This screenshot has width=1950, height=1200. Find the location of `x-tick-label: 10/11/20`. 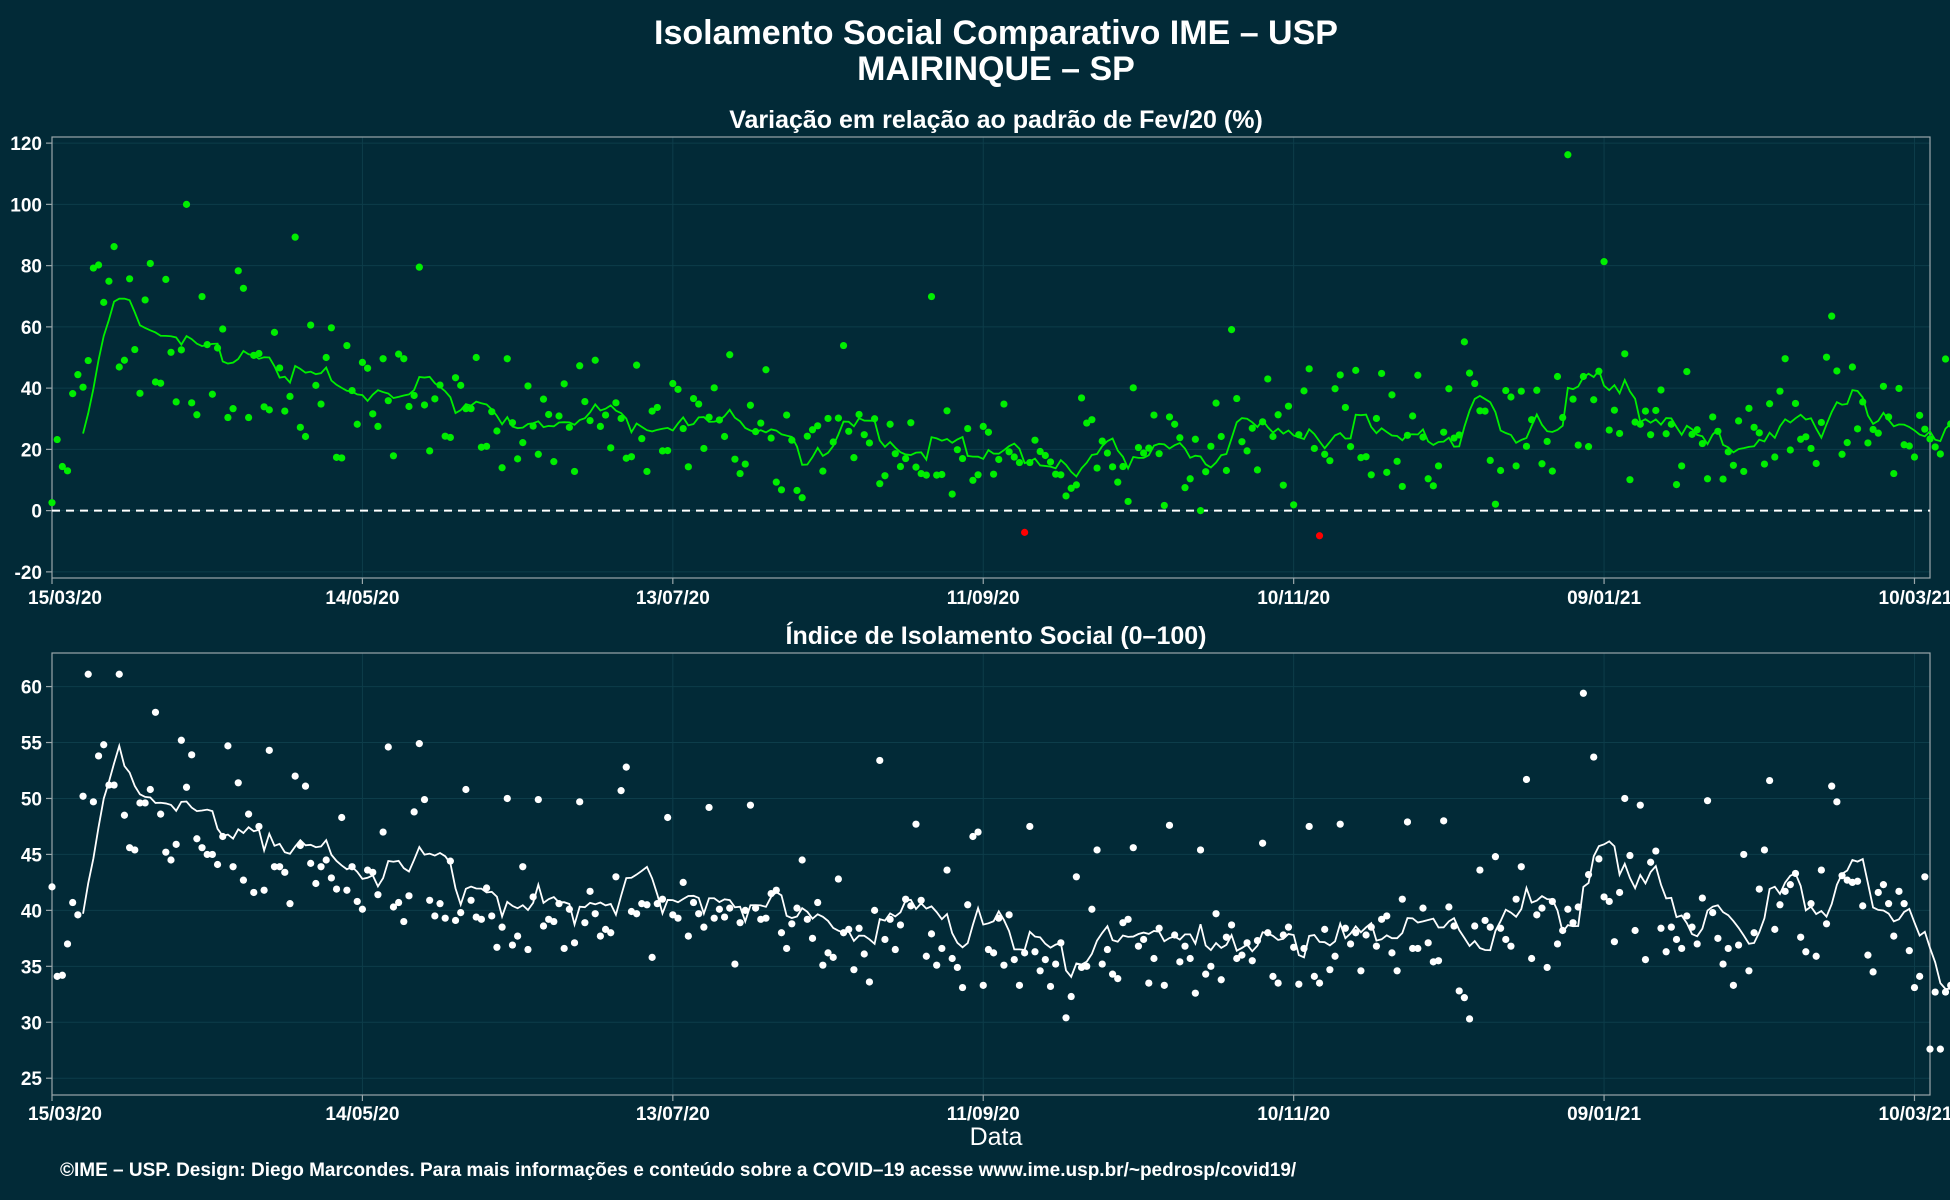

x-tick-label: 10/11/20 is located at coordinates (1293, 1114).